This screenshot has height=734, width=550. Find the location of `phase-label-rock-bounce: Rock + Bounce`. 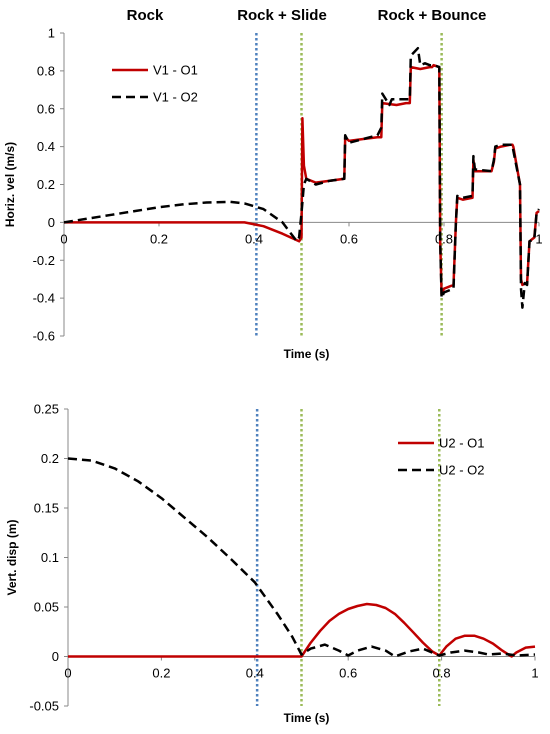

phase-label-rock-bounce: Rock + Bounce is located at coordinates (432, 15).